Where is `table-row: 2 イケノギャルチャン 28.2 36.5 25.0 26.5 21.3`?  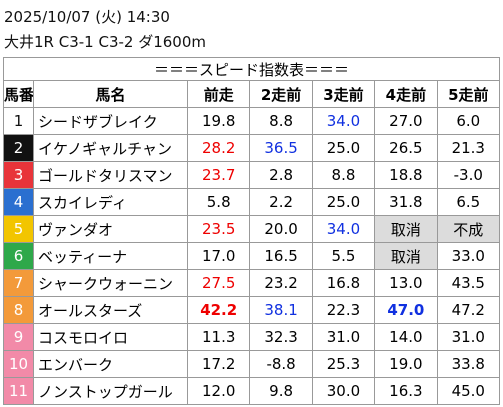
table-row: 2 イケノギャルチャン 28.2 36.5 25.0 26.5 21.3 is located at coordinates (252, 148).